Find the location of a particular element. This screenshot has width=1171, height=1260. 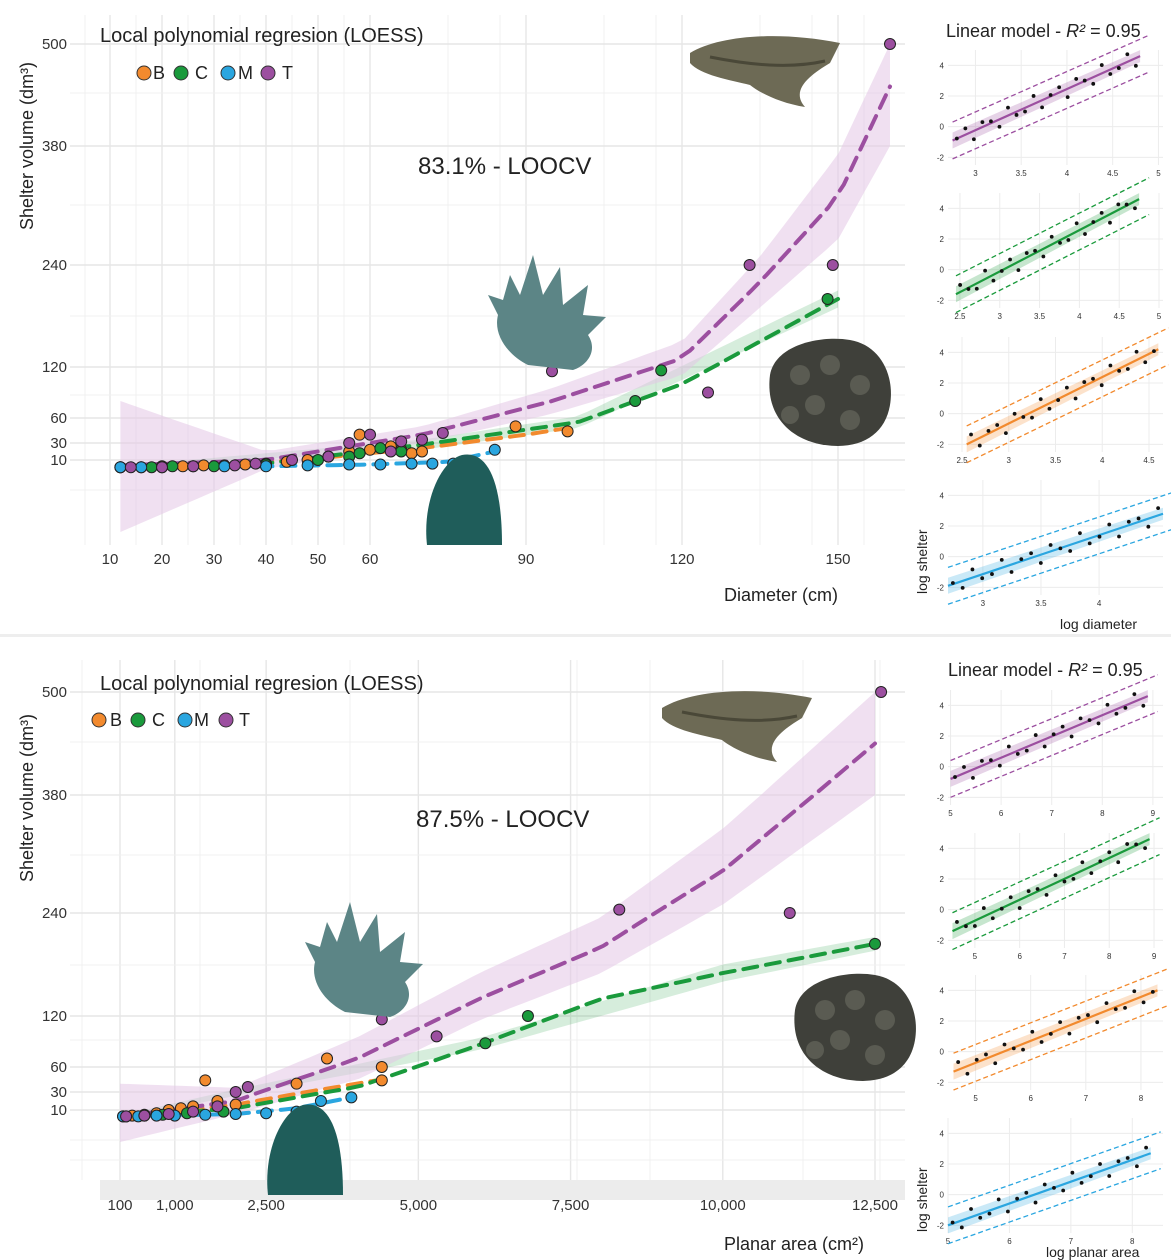

x-tick-label: 20 is located at coordinates (162, 559).